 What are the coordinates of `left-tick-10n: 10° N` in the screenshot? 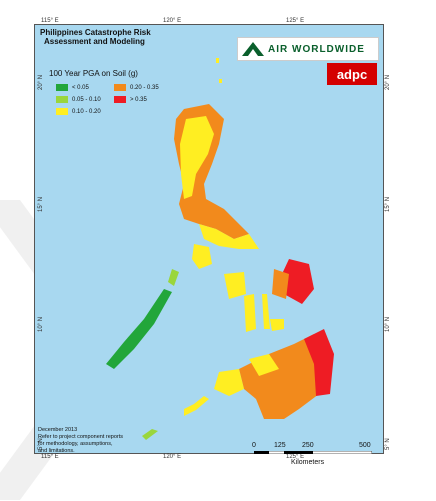 It's located at (41, 324).